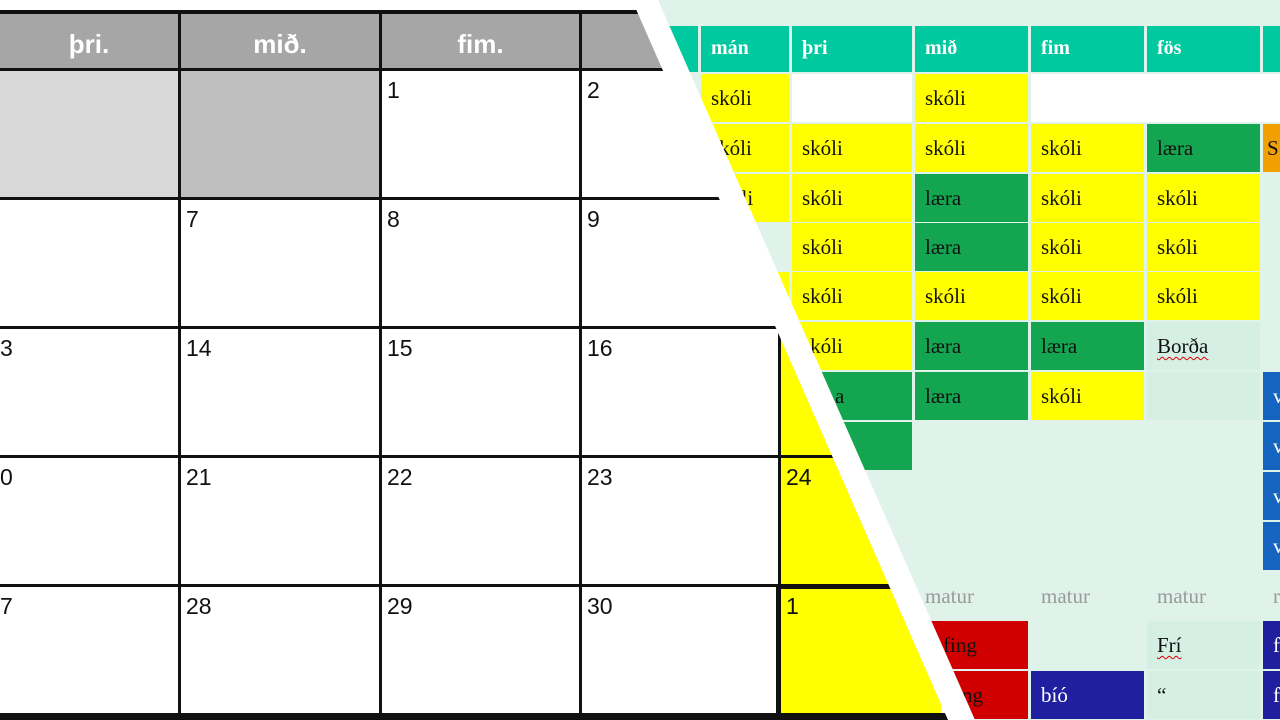  What do you see at coordinates (680, 650) in the screenshot?
I see `day-cell: 30` at bounding box center [680, 650].